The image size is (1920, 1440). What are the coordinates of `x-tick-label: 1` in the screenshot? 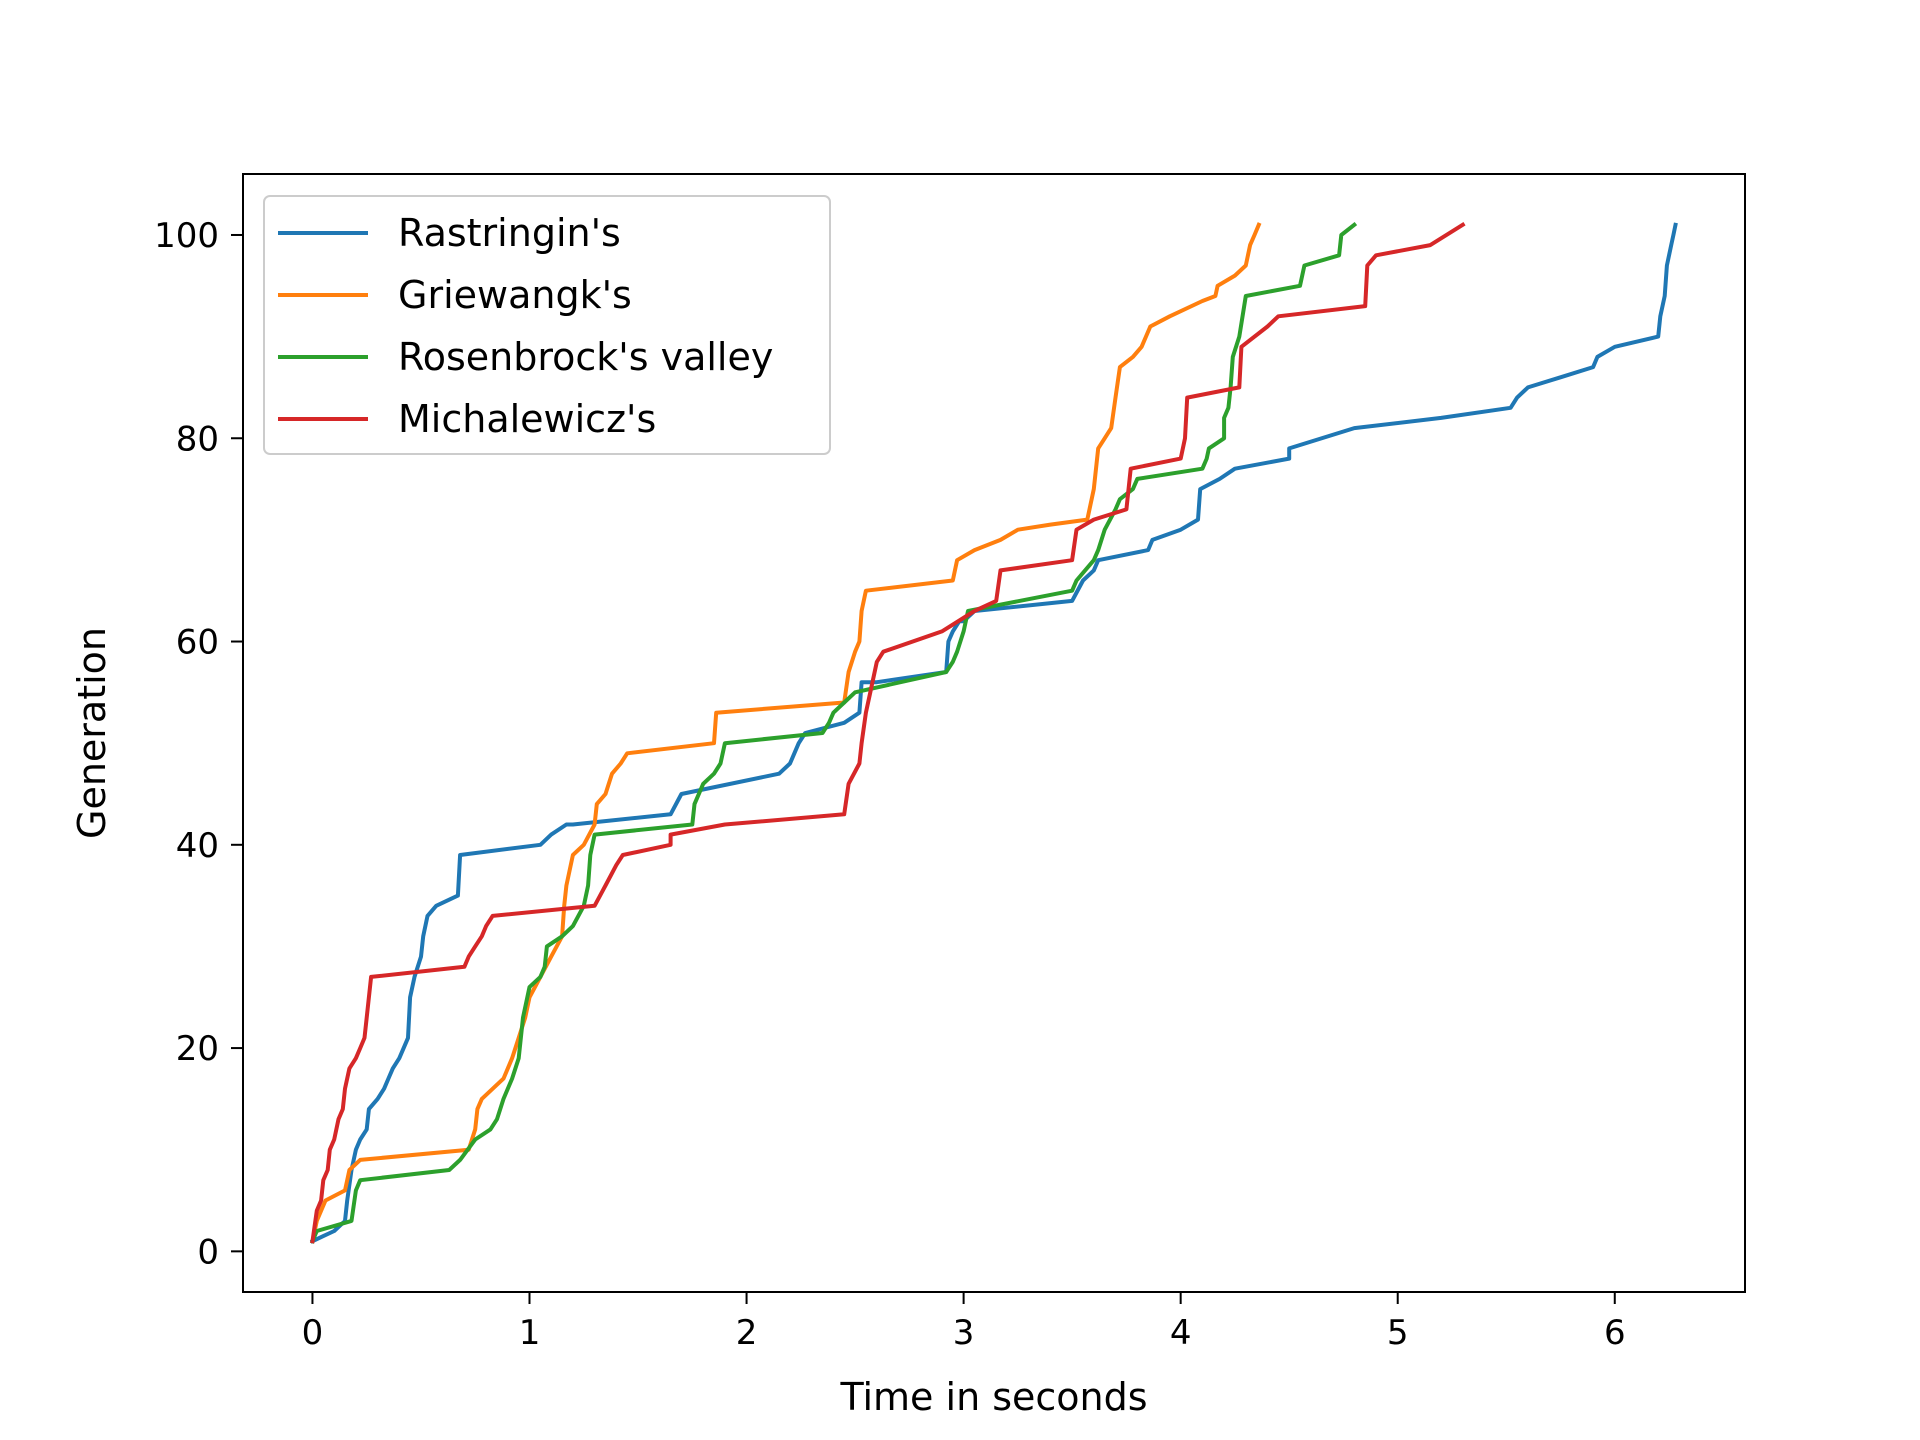 It's located at (530, 1333).